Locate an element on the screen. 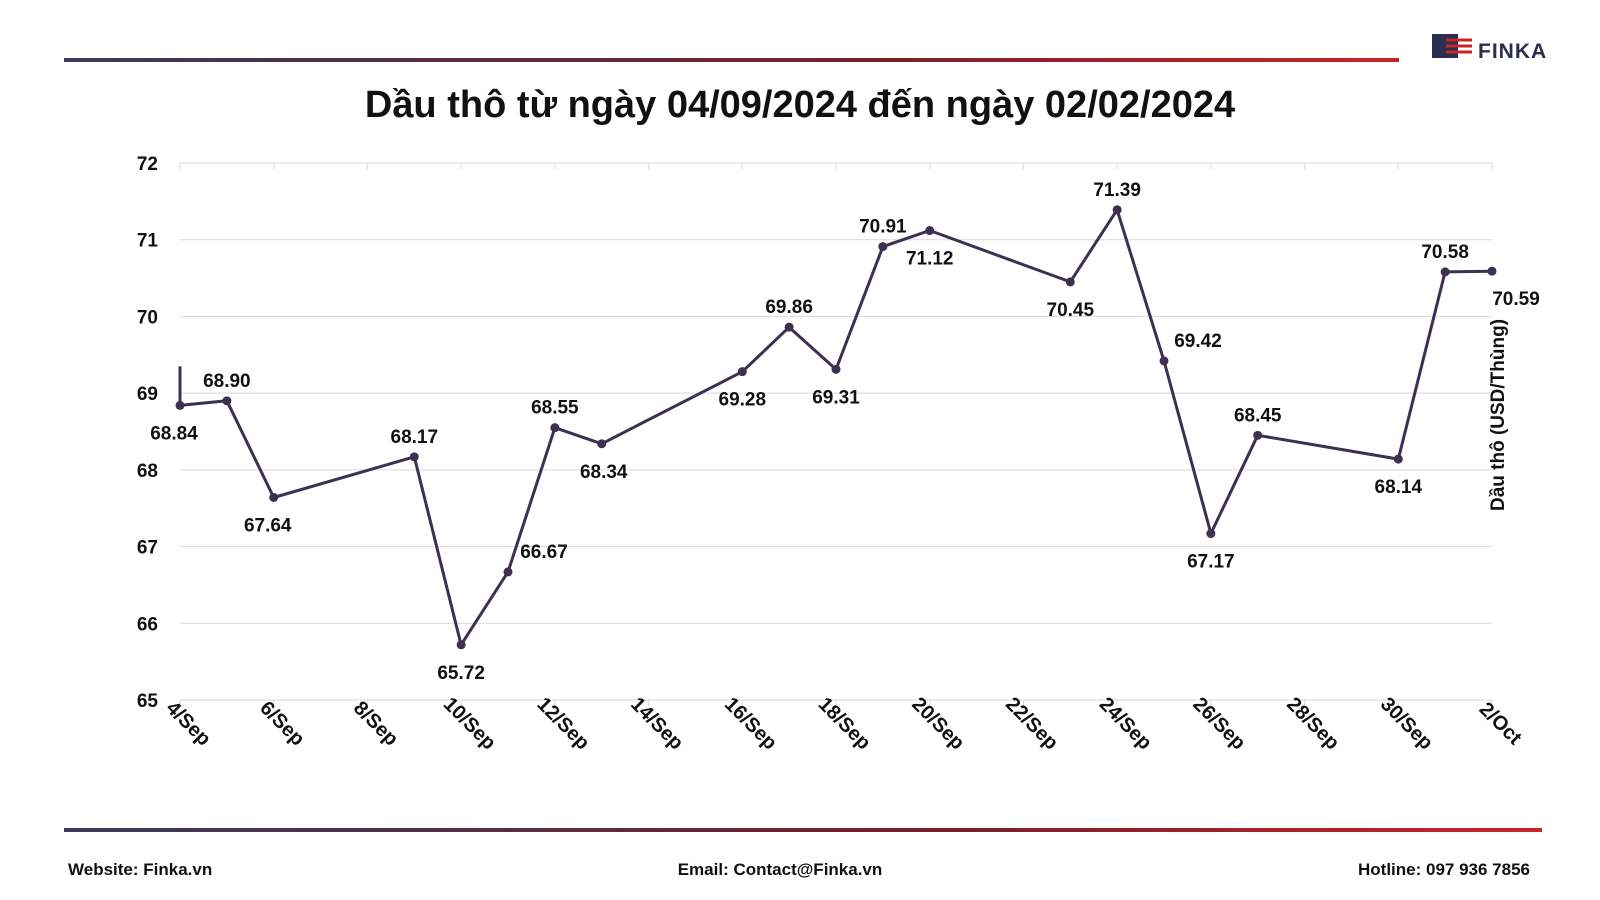  x-tick-label: 18/Sep is located at coordinates (844, 723).